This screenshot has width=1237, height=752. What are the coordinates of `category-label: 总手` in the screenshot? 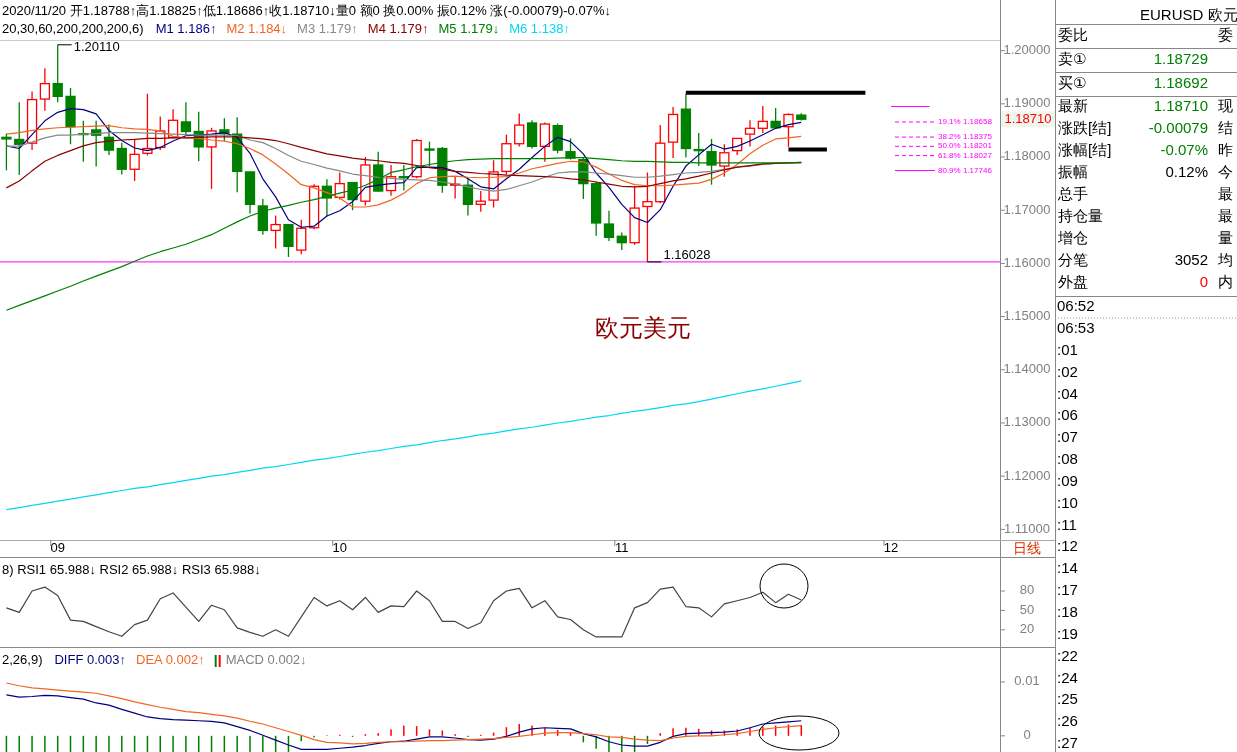 It's located at (1072, 193).